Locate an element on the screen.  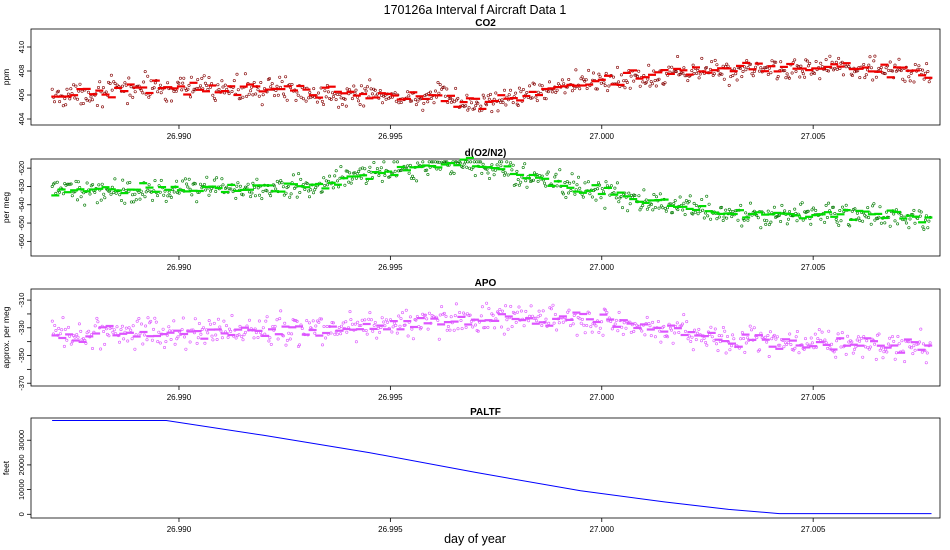
co2-x-tick-label: 26.995 is located at coordinates (390, 136).